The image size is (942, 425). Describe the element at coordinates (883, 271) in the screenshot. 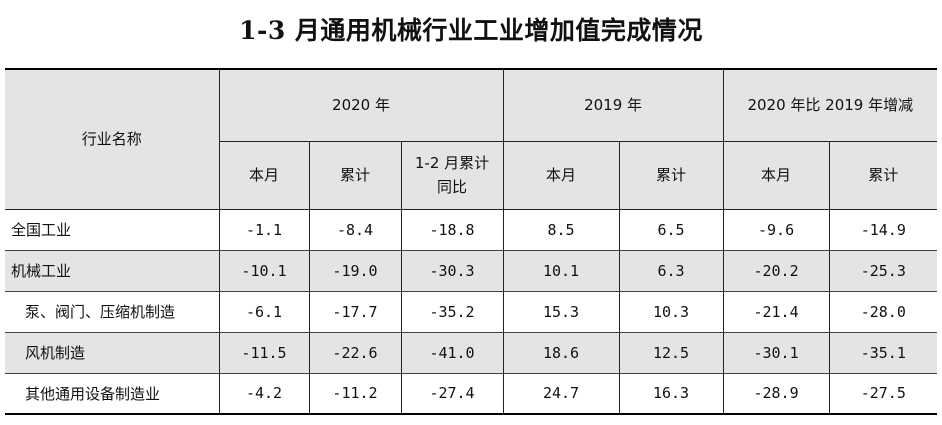

I see `table-cell: -25.3` at that location.